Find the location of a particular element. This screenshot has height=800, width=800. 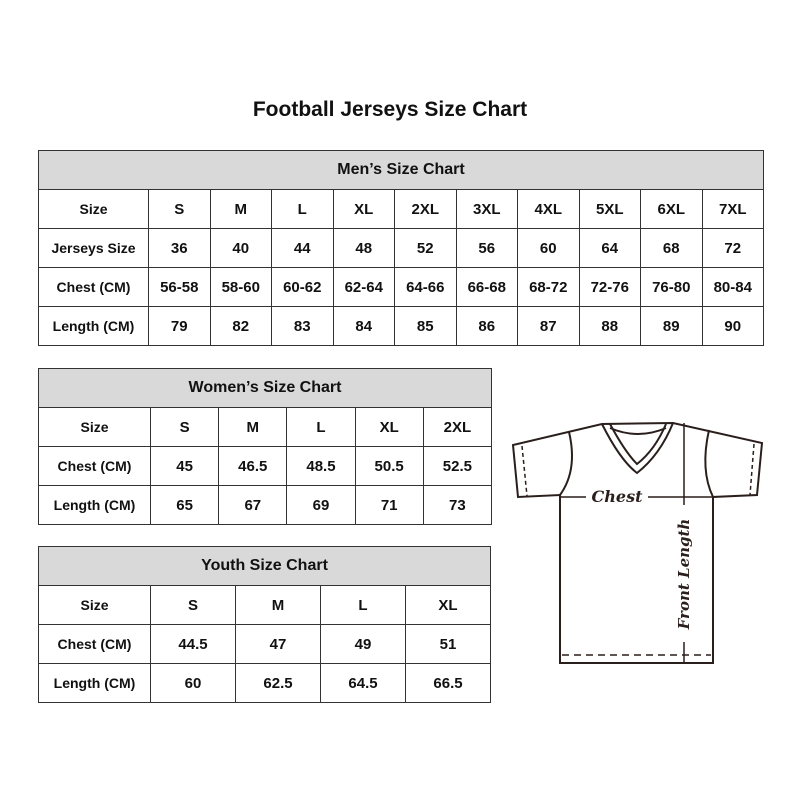

table-cell: 68-72 is located at coordinates (548, 287).